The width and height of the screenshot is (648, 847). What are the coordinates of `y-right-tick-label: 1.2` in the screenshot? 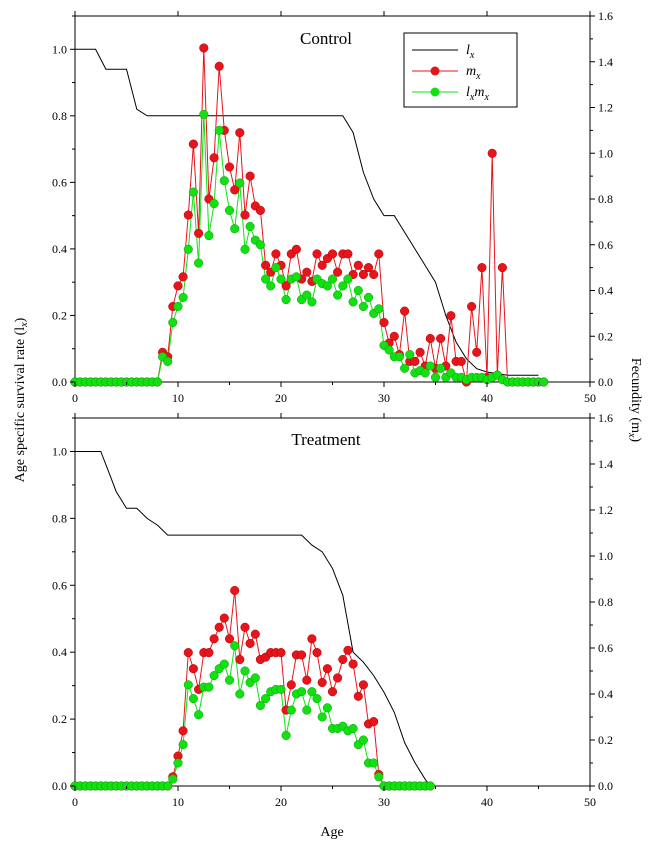 It's located at (605, 108).